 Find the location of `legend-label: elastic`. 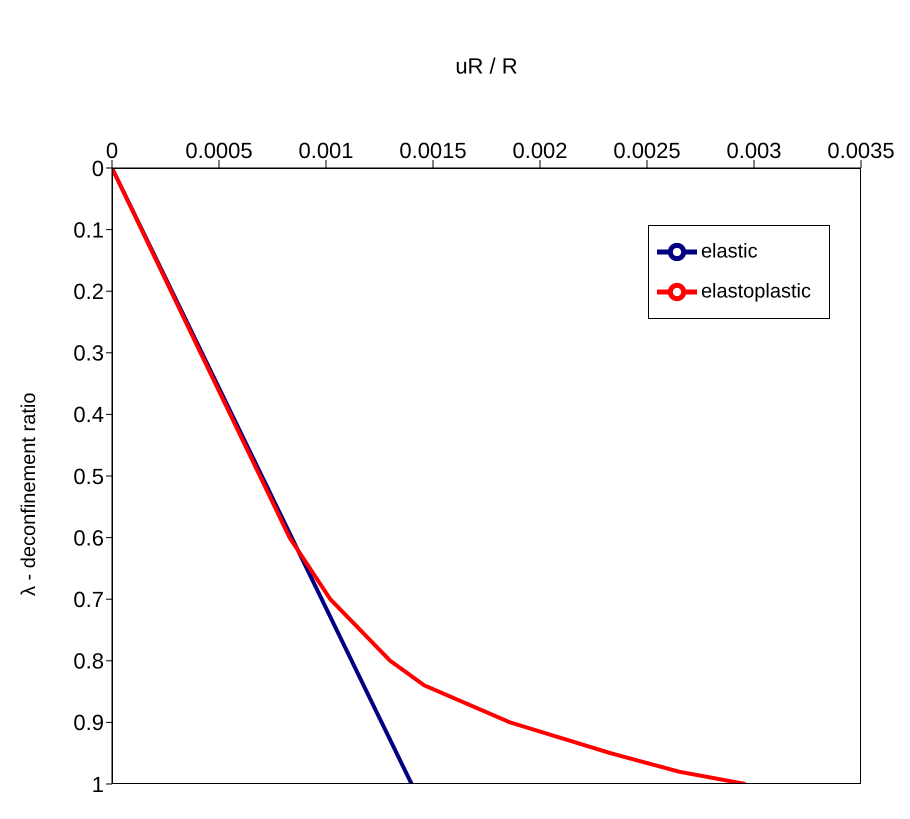

legend-label: elastic is located at coordinates (729, 251).